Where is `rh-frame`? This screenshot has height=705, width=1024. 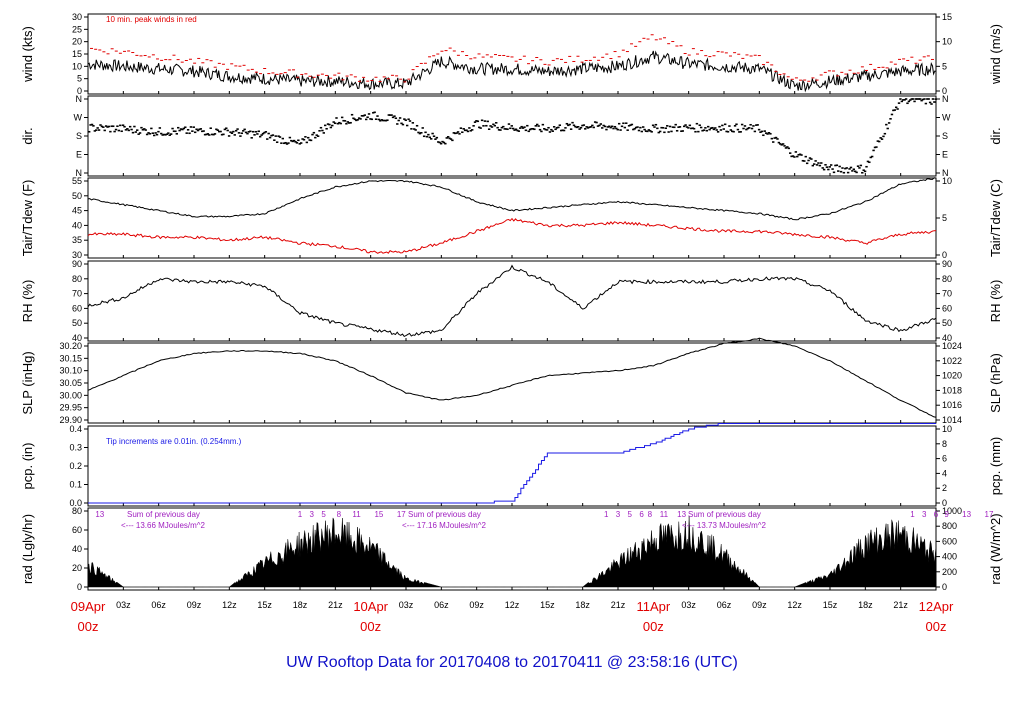
rh-frame is located at coordinates (512, 301).